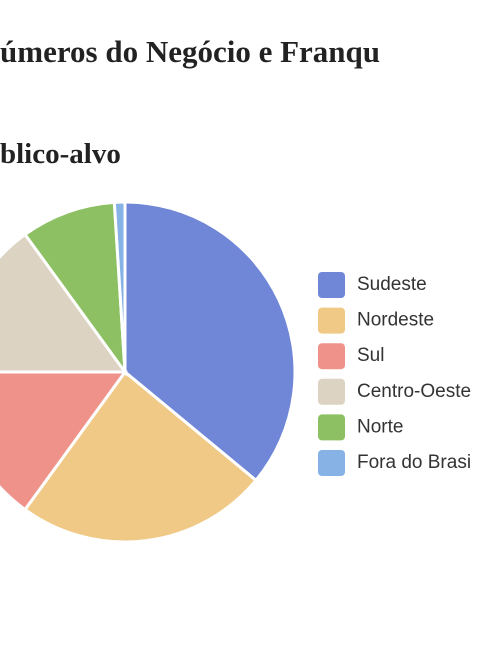 This screenshot has height=650, width=480. I want to click on legend-label: Fora do Brasi, so click(414, 462).